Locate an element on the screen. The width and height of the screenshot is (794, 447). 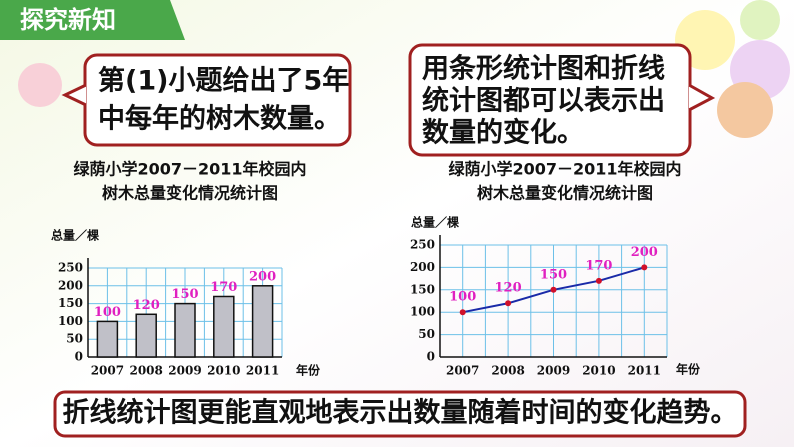
header-tab is located at coordinates (92, 20).